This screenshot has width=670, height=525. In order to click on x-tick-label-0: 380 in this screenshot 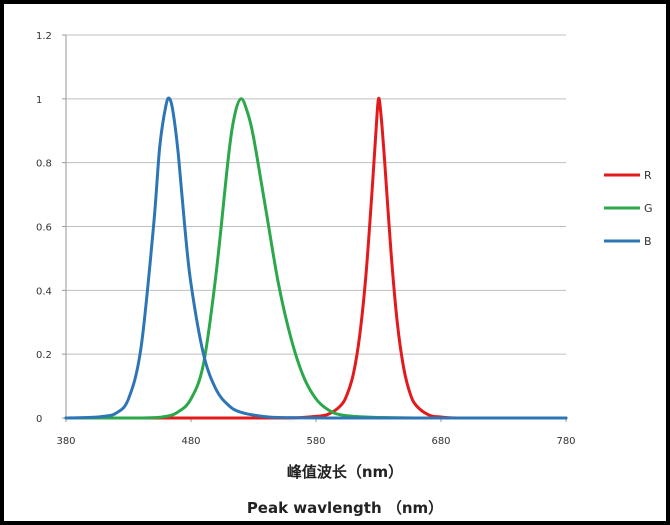, I will do `click(65, 441)`.